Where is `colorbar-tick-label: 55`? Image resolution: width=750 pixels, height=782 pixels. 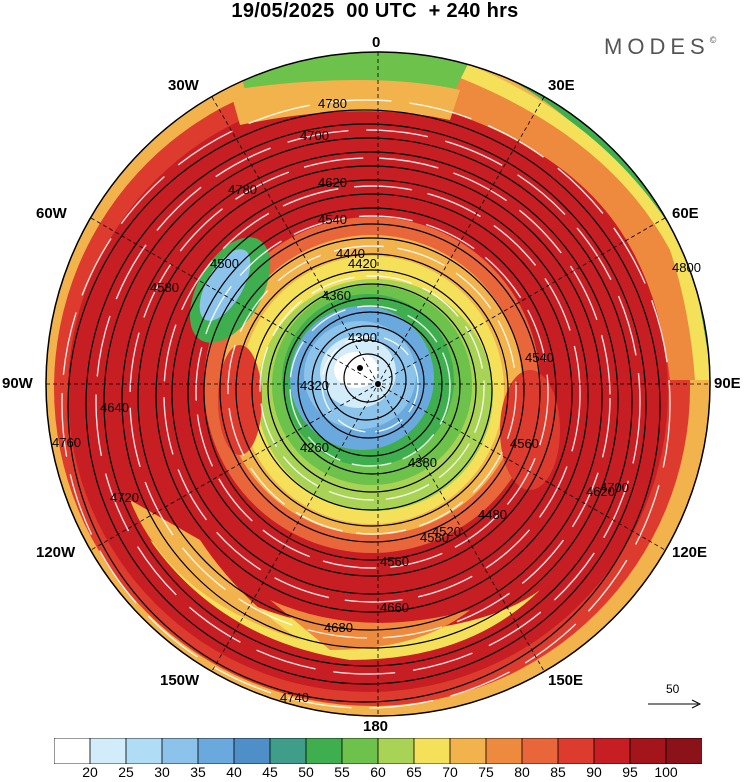
colorbar-tick-label: 55 is located at coordinates (342, 772).